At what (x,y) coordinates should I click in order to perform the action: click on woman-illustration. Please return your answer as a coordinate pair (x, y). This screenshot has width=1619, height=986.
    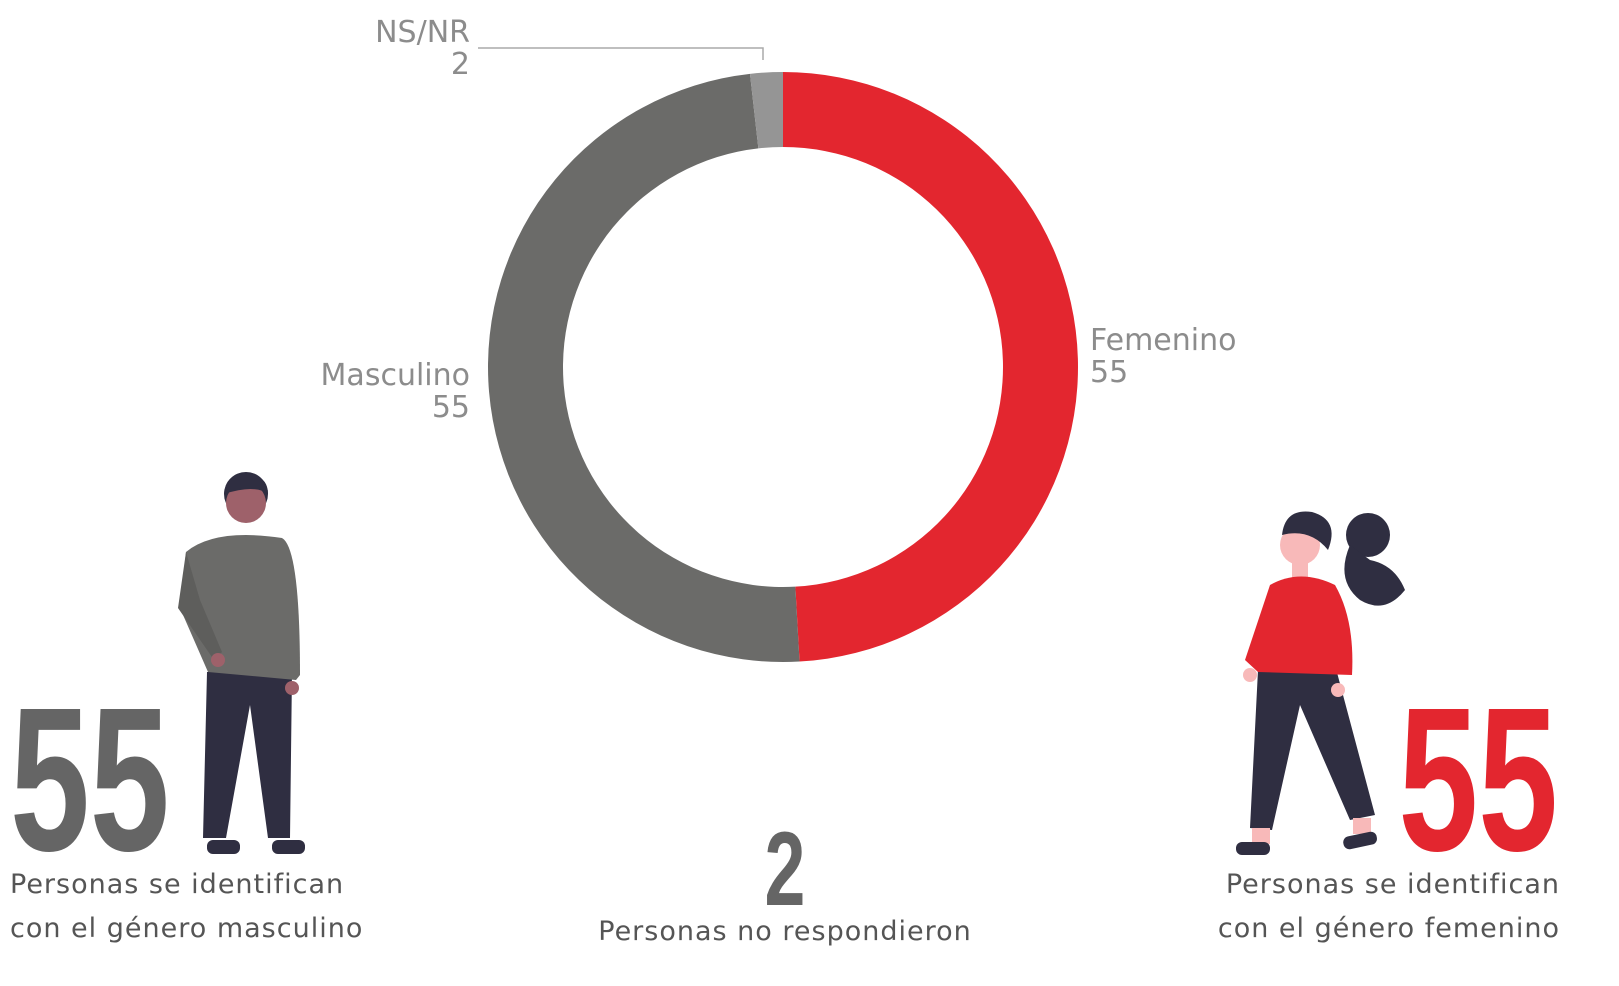
    Looking at the image, I should click on (1320, 683).